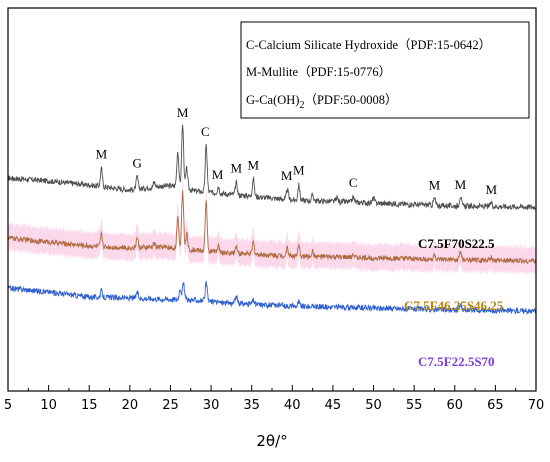 The image size is (550, 462). Describe the element at coordinates (456, 361) in the screenshot. I see `series-label-c7.5f22.5s70: C7.5F22.5S70` at that location.